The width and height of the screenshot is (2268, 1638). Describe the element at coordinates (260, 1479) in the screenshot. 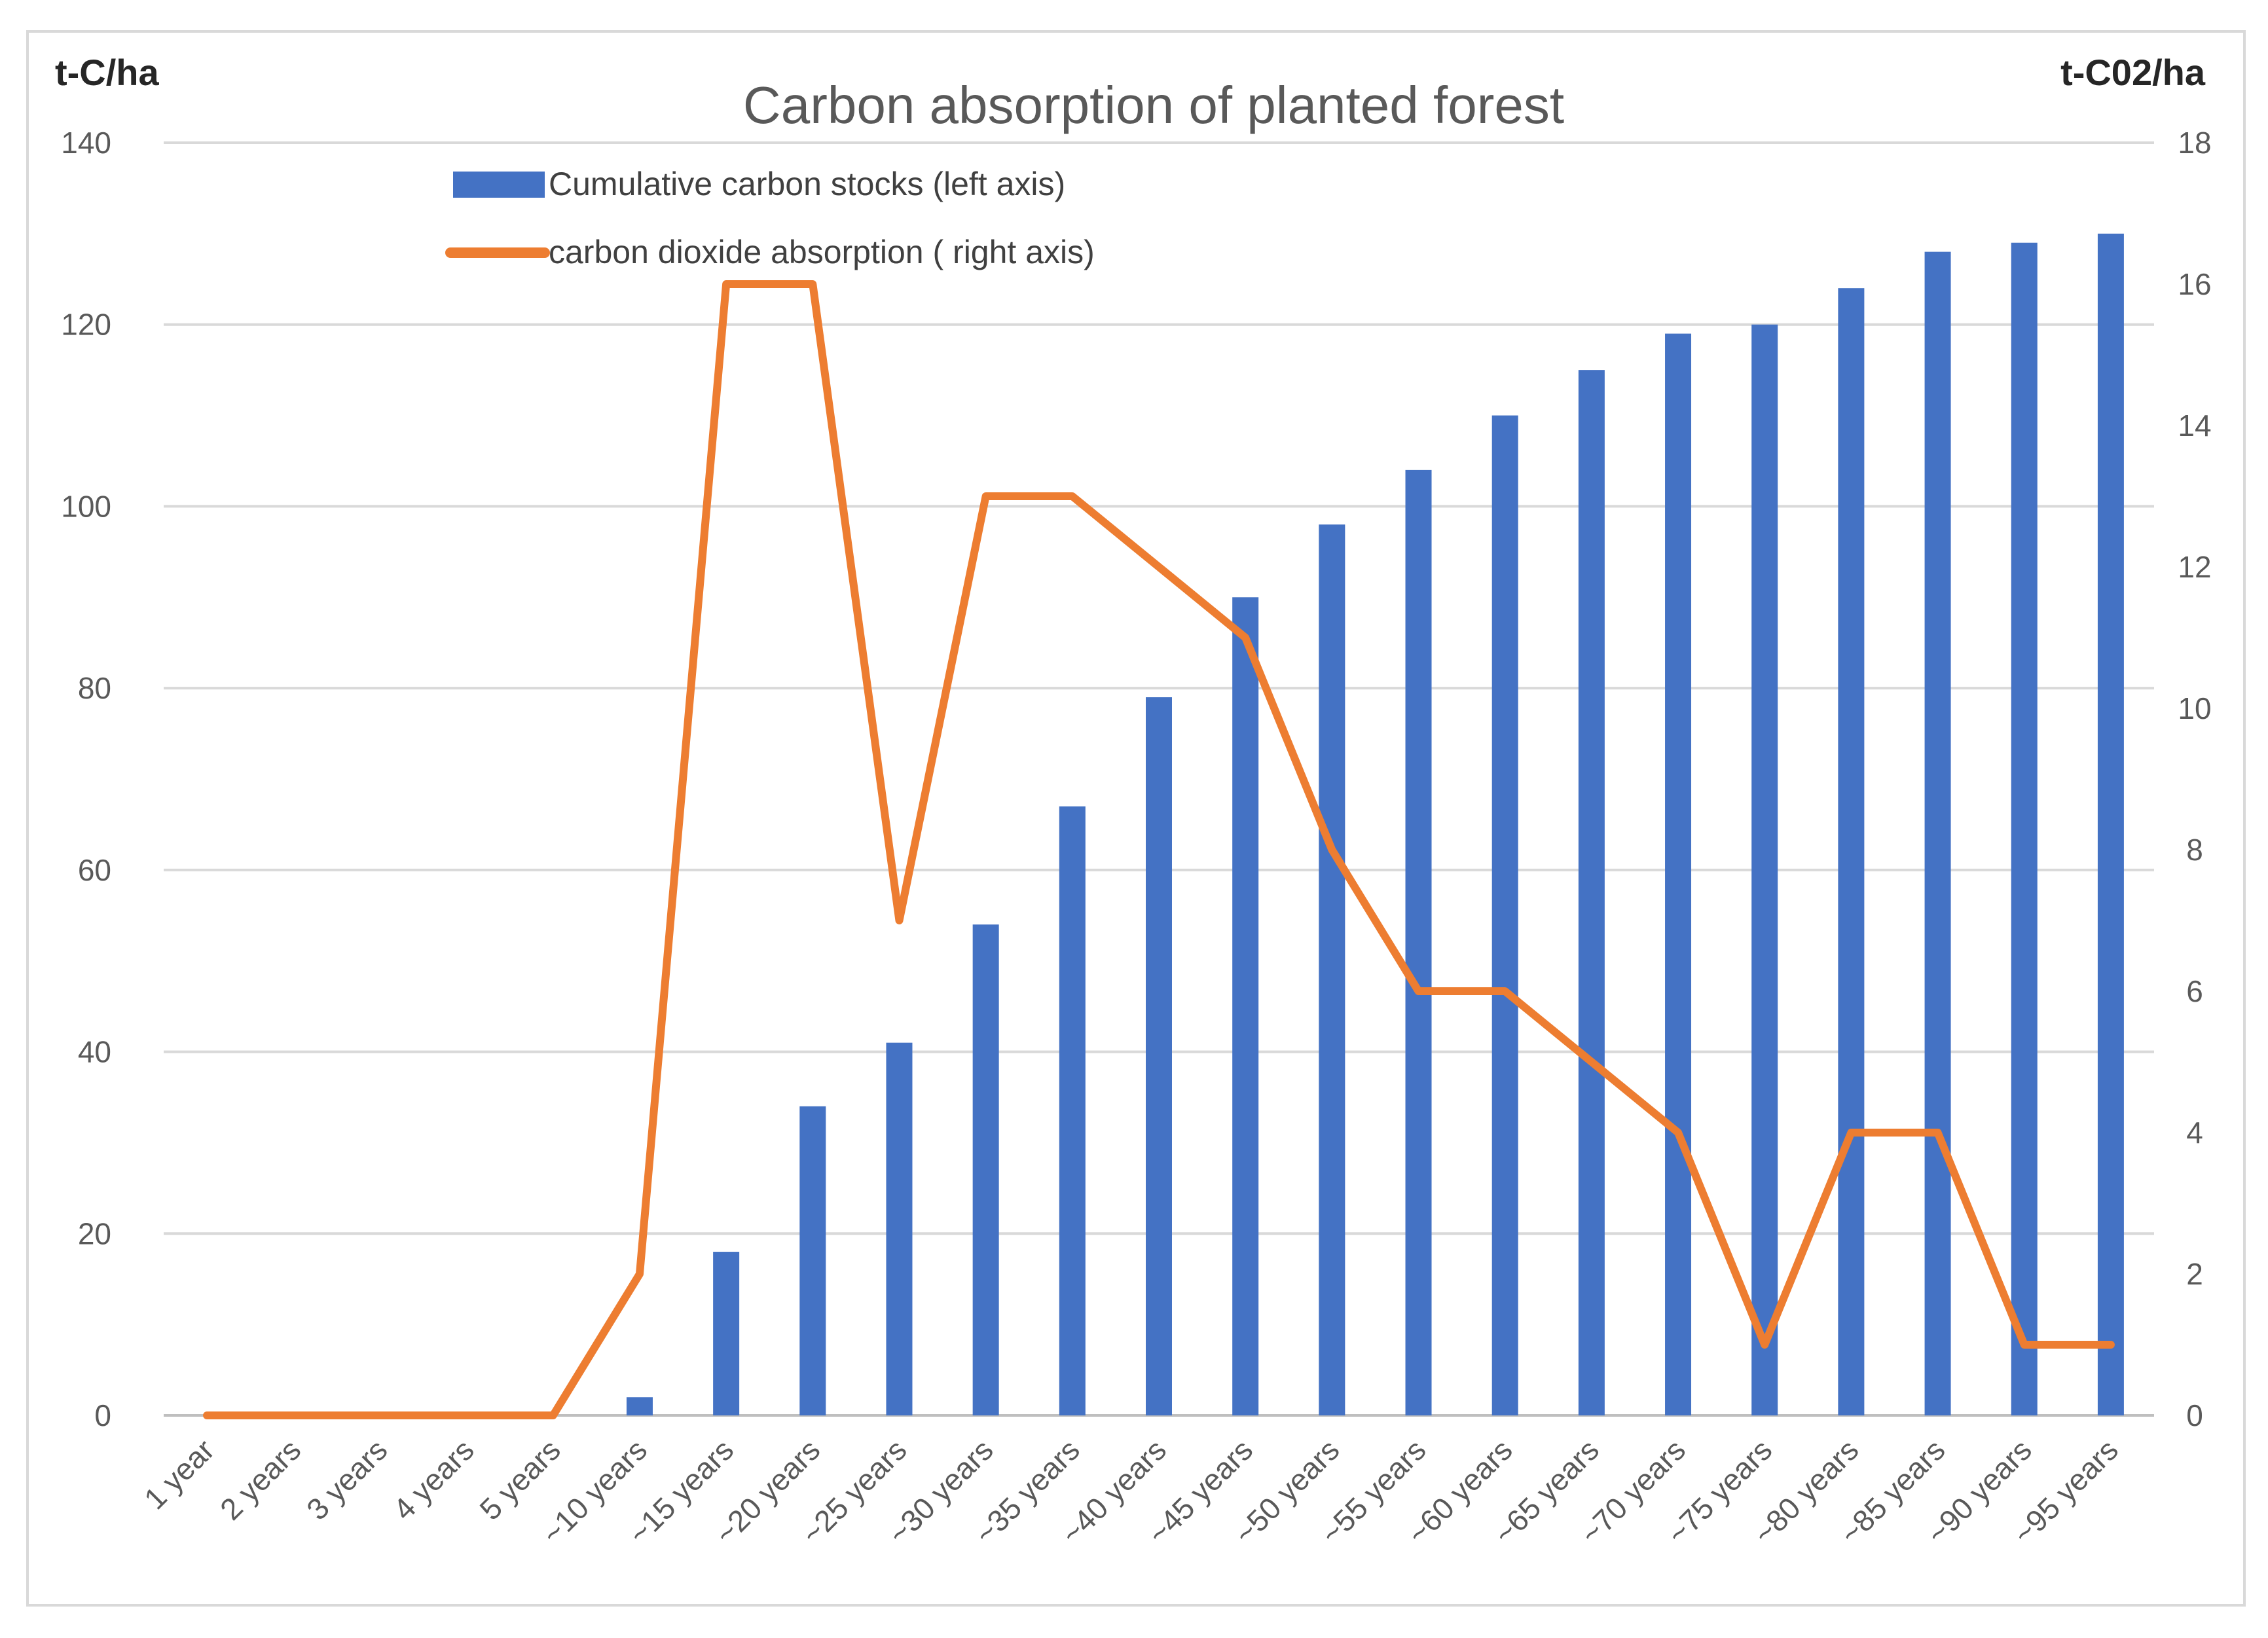

I see `x-axis-tick-label: 2 years` at that location.